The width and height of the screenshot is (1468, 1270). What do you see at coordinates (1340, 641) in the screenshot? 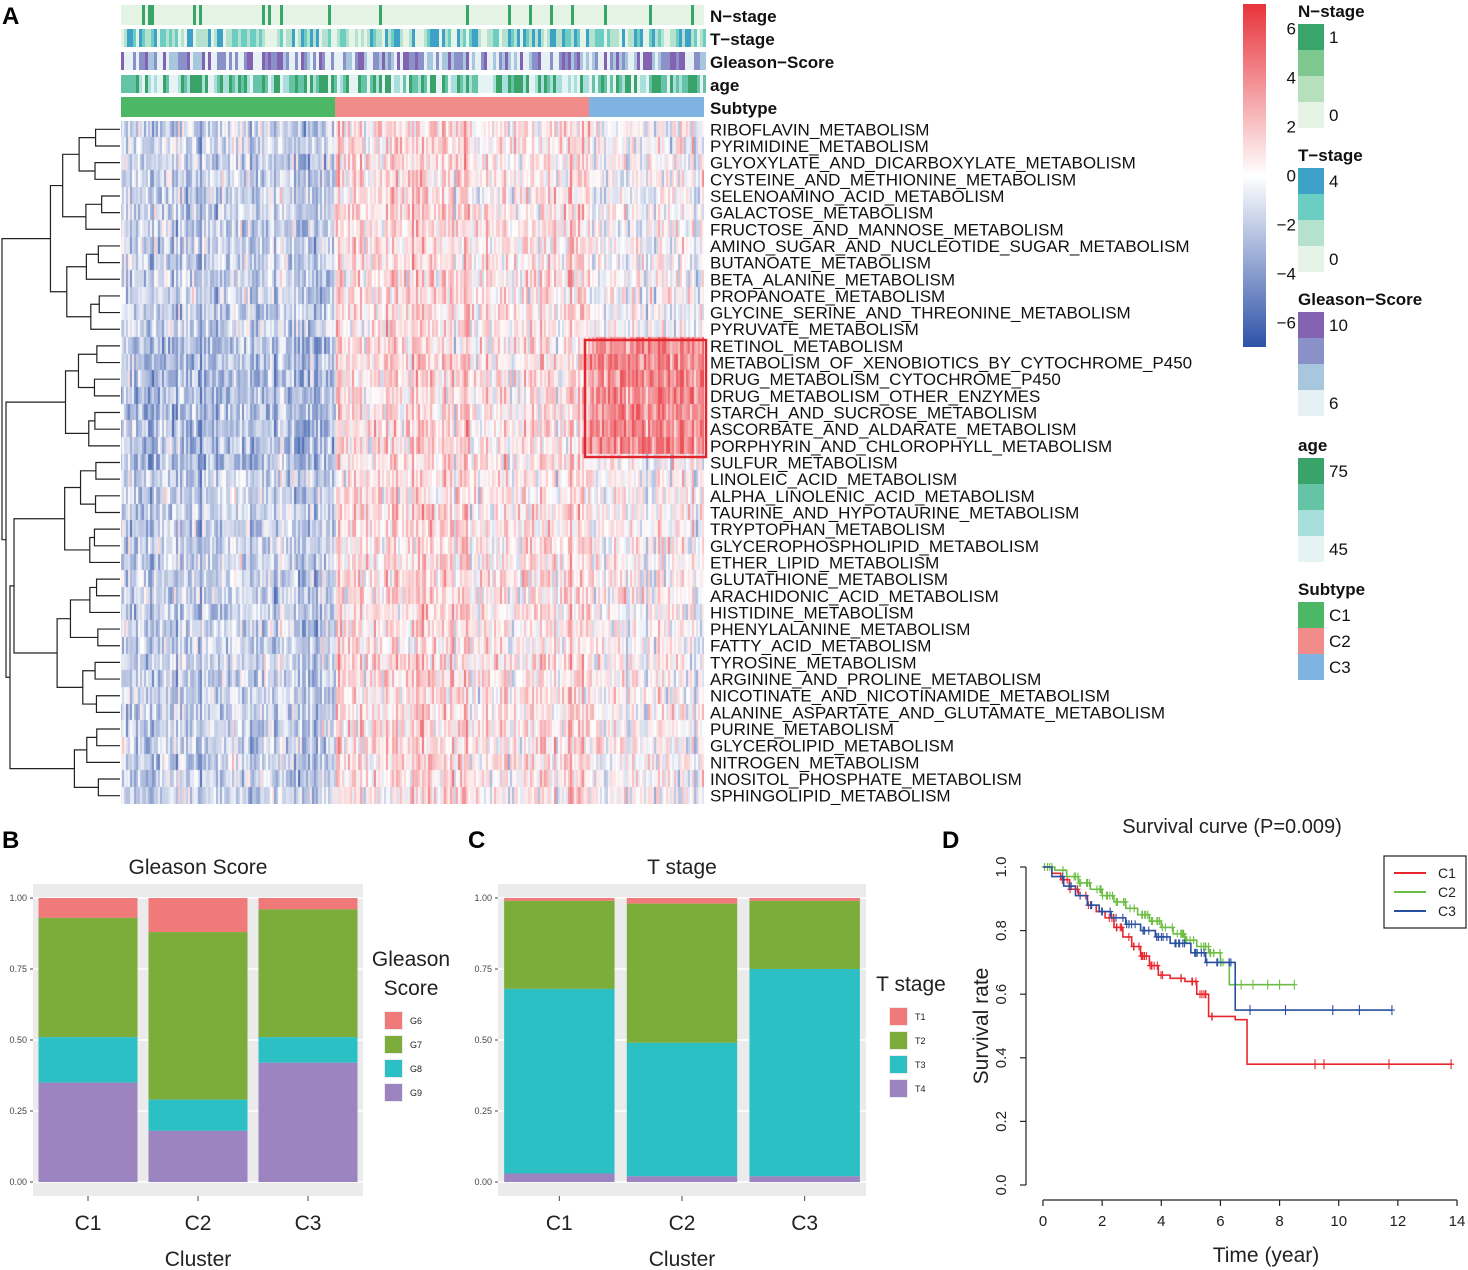
I see `legend-label: C2` at bounding box center [1340, 641].